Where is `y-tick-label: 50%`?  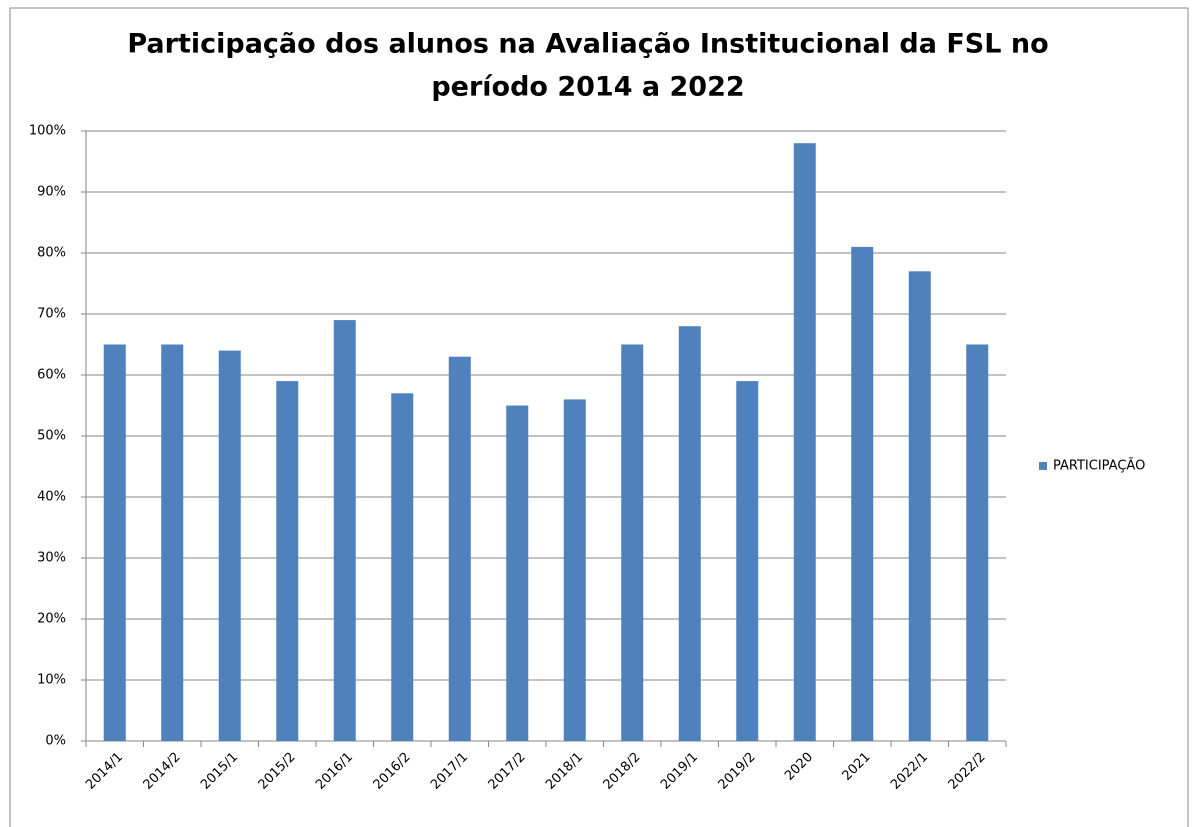
y-tick-label: 50% is located at coordinates (51, 436).